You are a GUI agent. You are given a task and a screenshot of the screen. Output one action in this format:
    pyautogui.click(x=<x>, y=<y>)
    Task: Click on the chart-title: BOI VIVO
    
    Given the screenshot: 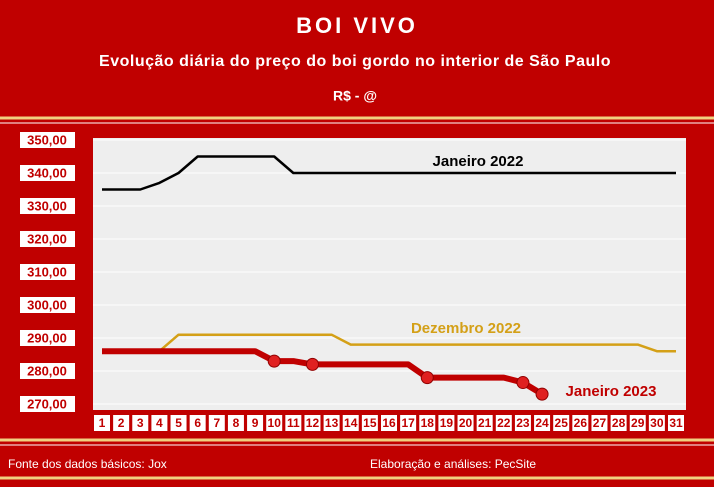 What is the action you would take?
    pyautogui.click(x=357, y=25)
    